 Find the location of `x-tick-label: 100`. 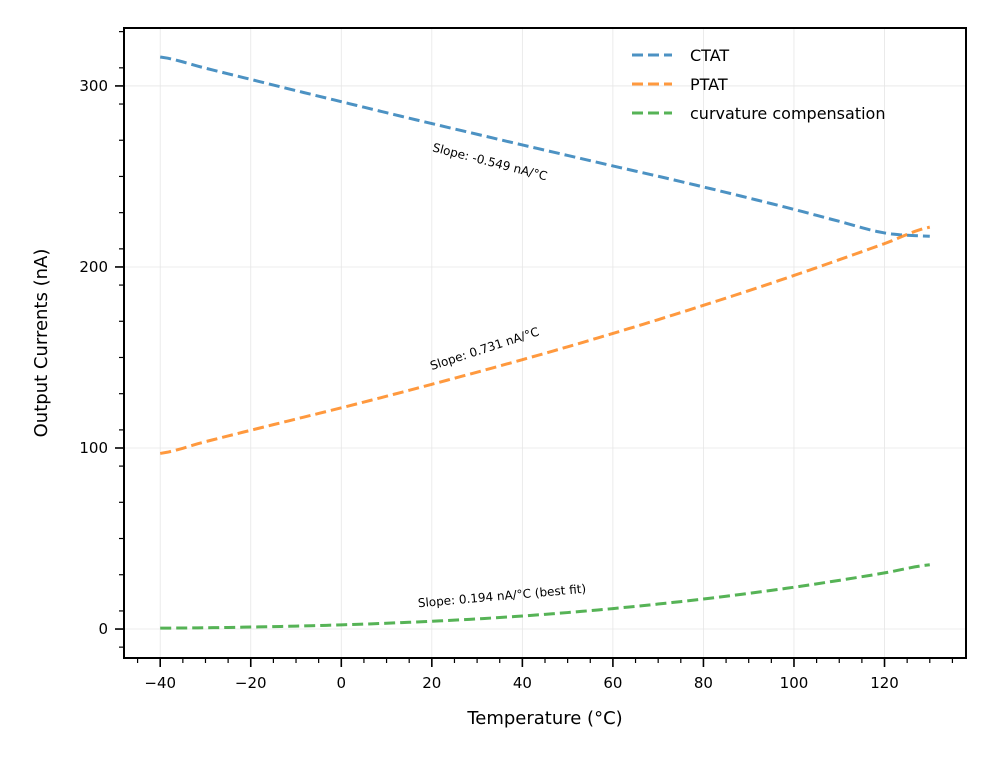

x-tick-label: 100 is located at coordinates (794, 683).